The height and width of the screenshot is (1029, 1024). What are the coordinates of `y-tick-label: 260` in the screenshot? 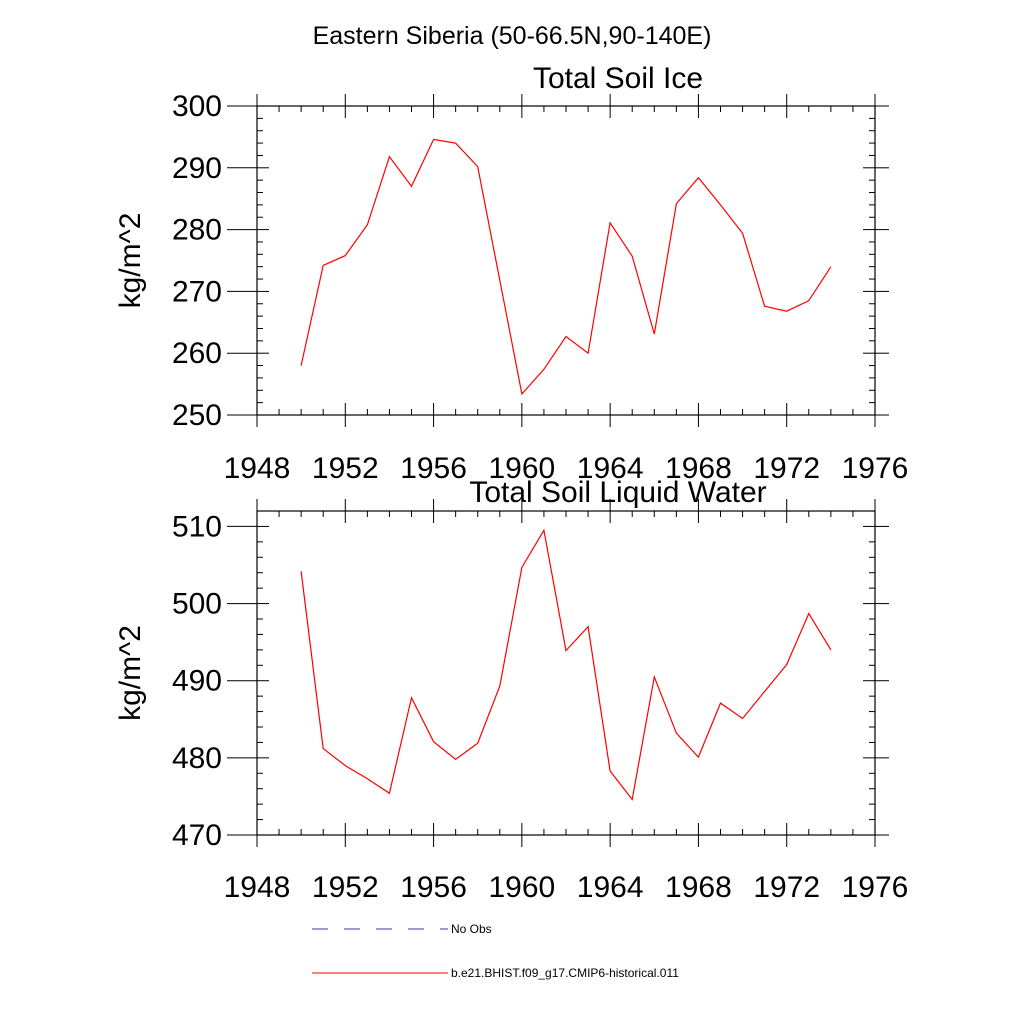 It's located at (197, 353).